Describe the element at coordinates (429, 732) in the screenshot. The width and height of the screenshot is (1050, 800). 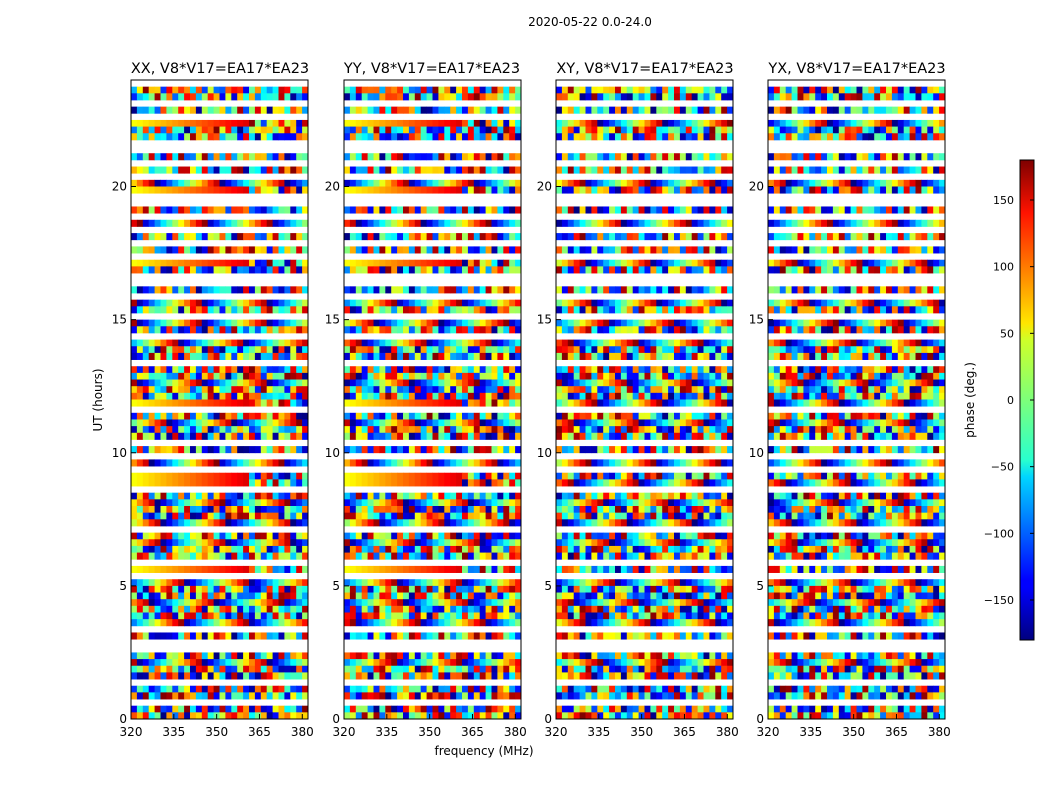
I see `x-tick-label: 350` at that location.